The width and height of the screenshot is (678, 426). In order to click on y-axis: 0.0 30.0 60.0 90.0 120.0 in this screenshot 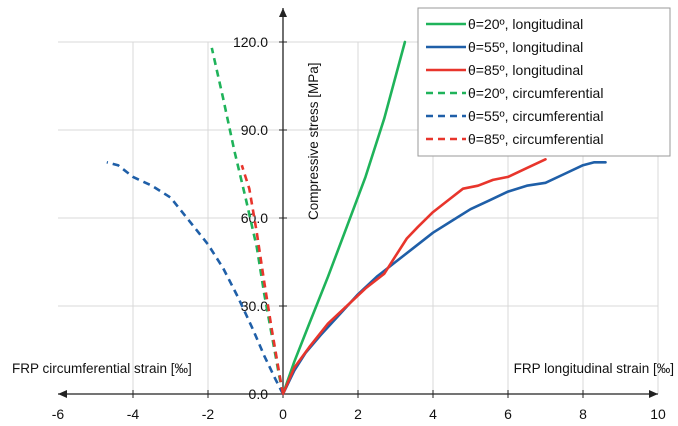, I will do `click(260, 205)`.